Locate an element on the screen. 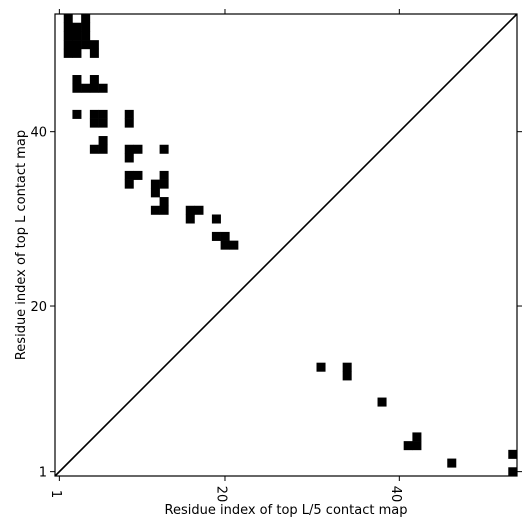 The width and height of the screenshot is (531, 531). y-tick-label: 20 is located at coordinates (38, 307).